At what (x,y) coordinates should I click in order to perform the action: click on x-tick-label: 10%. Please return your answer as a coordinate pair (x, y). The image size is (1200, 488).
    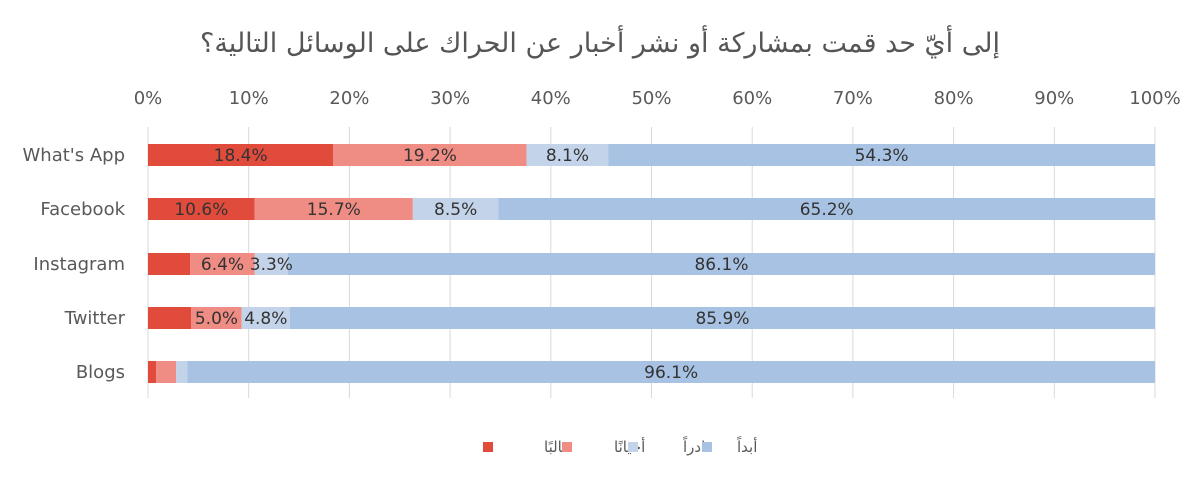
    Looking at the image, I should click on (249, 98).